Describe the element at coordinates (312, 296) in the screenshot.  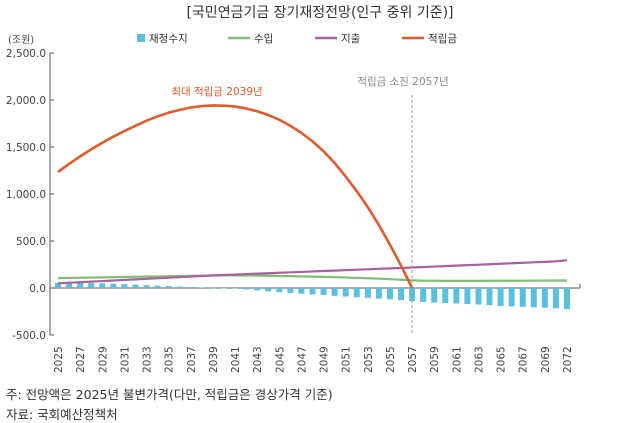
I see `bar-series` at that location.